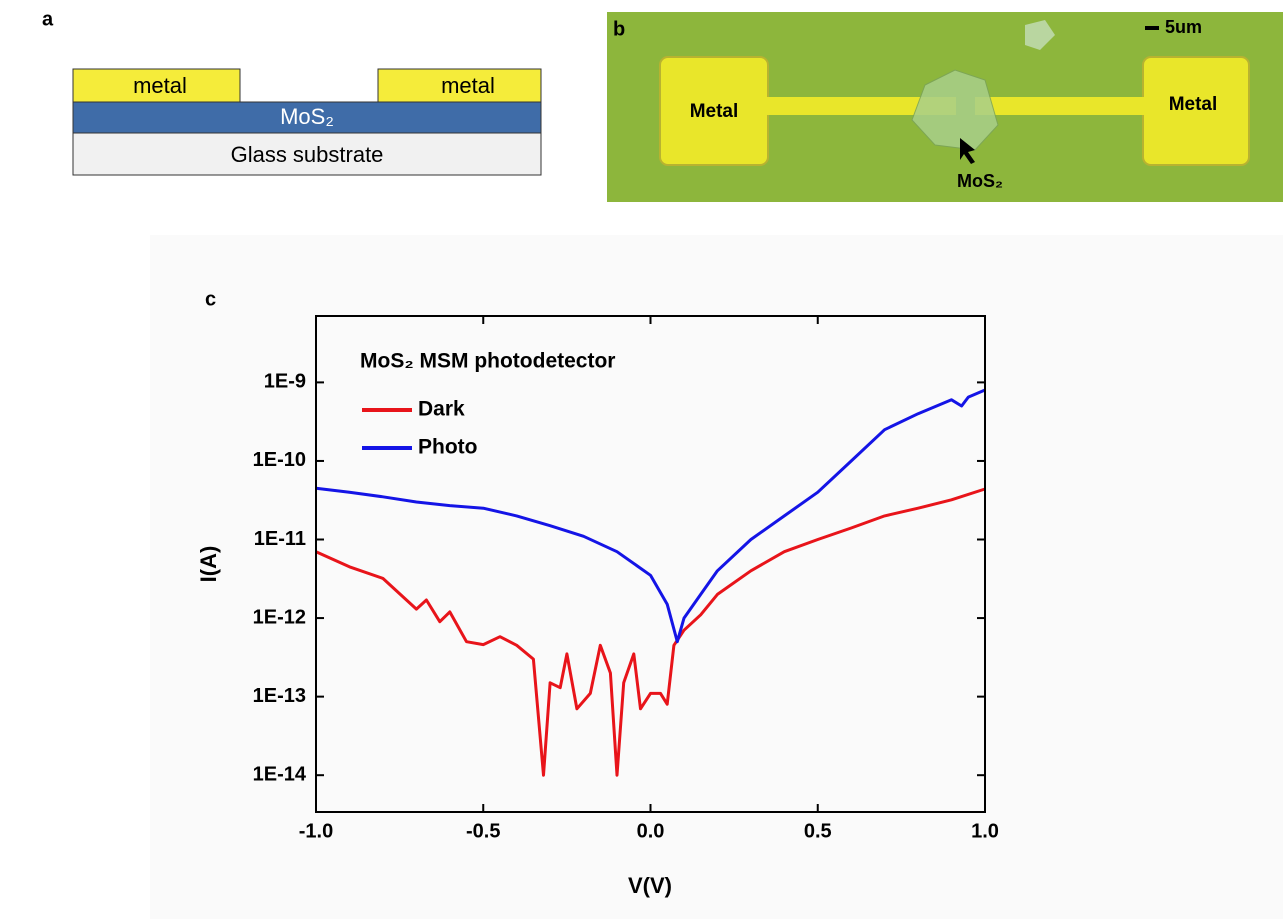  I want to click on data-line, so click(650, 516).